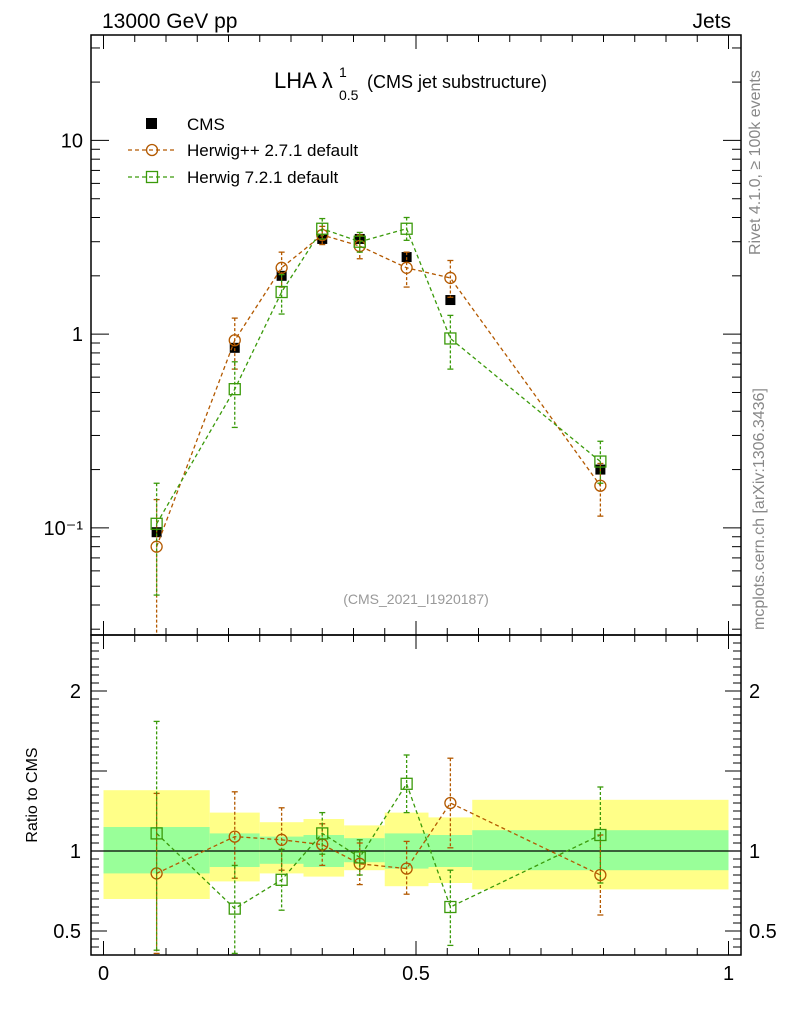  I want to click on mcplots-label: mcplots.cern.ch [arXiv:1306.3436], so click(759, 509).